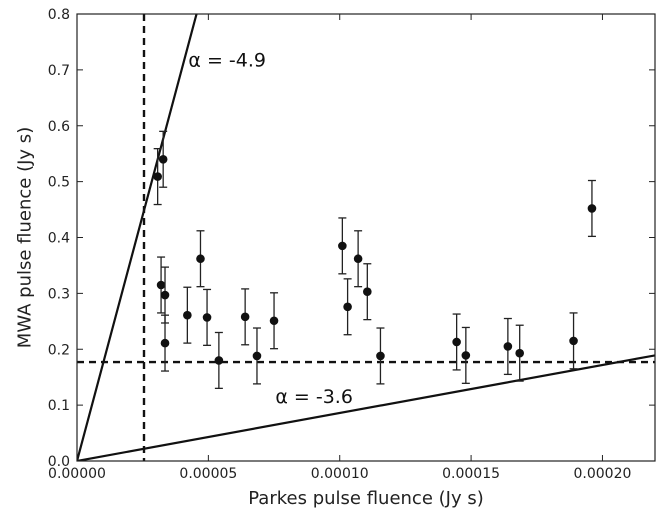 Image resolution: width=668 pixels, height=512 pixels. I want to click on y-tick-label: 0.7, so click(59, 71).